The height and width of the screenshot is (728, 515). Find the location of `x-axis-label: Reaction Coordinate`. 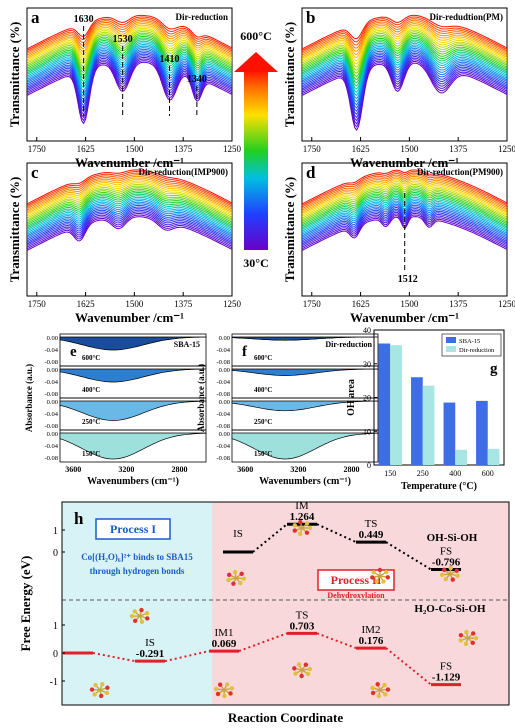

x-axis-label: Reaction Coordinate is located at coordinates (285, 717).